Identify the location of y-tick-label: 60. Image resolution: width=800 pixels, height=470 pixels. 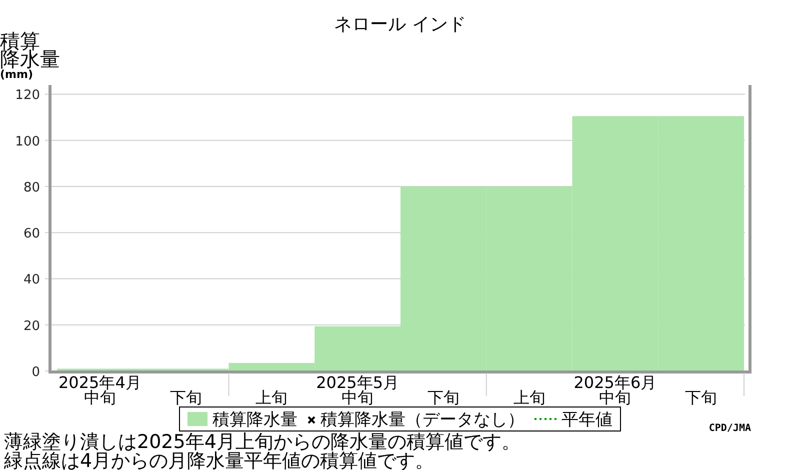
(31, 234).